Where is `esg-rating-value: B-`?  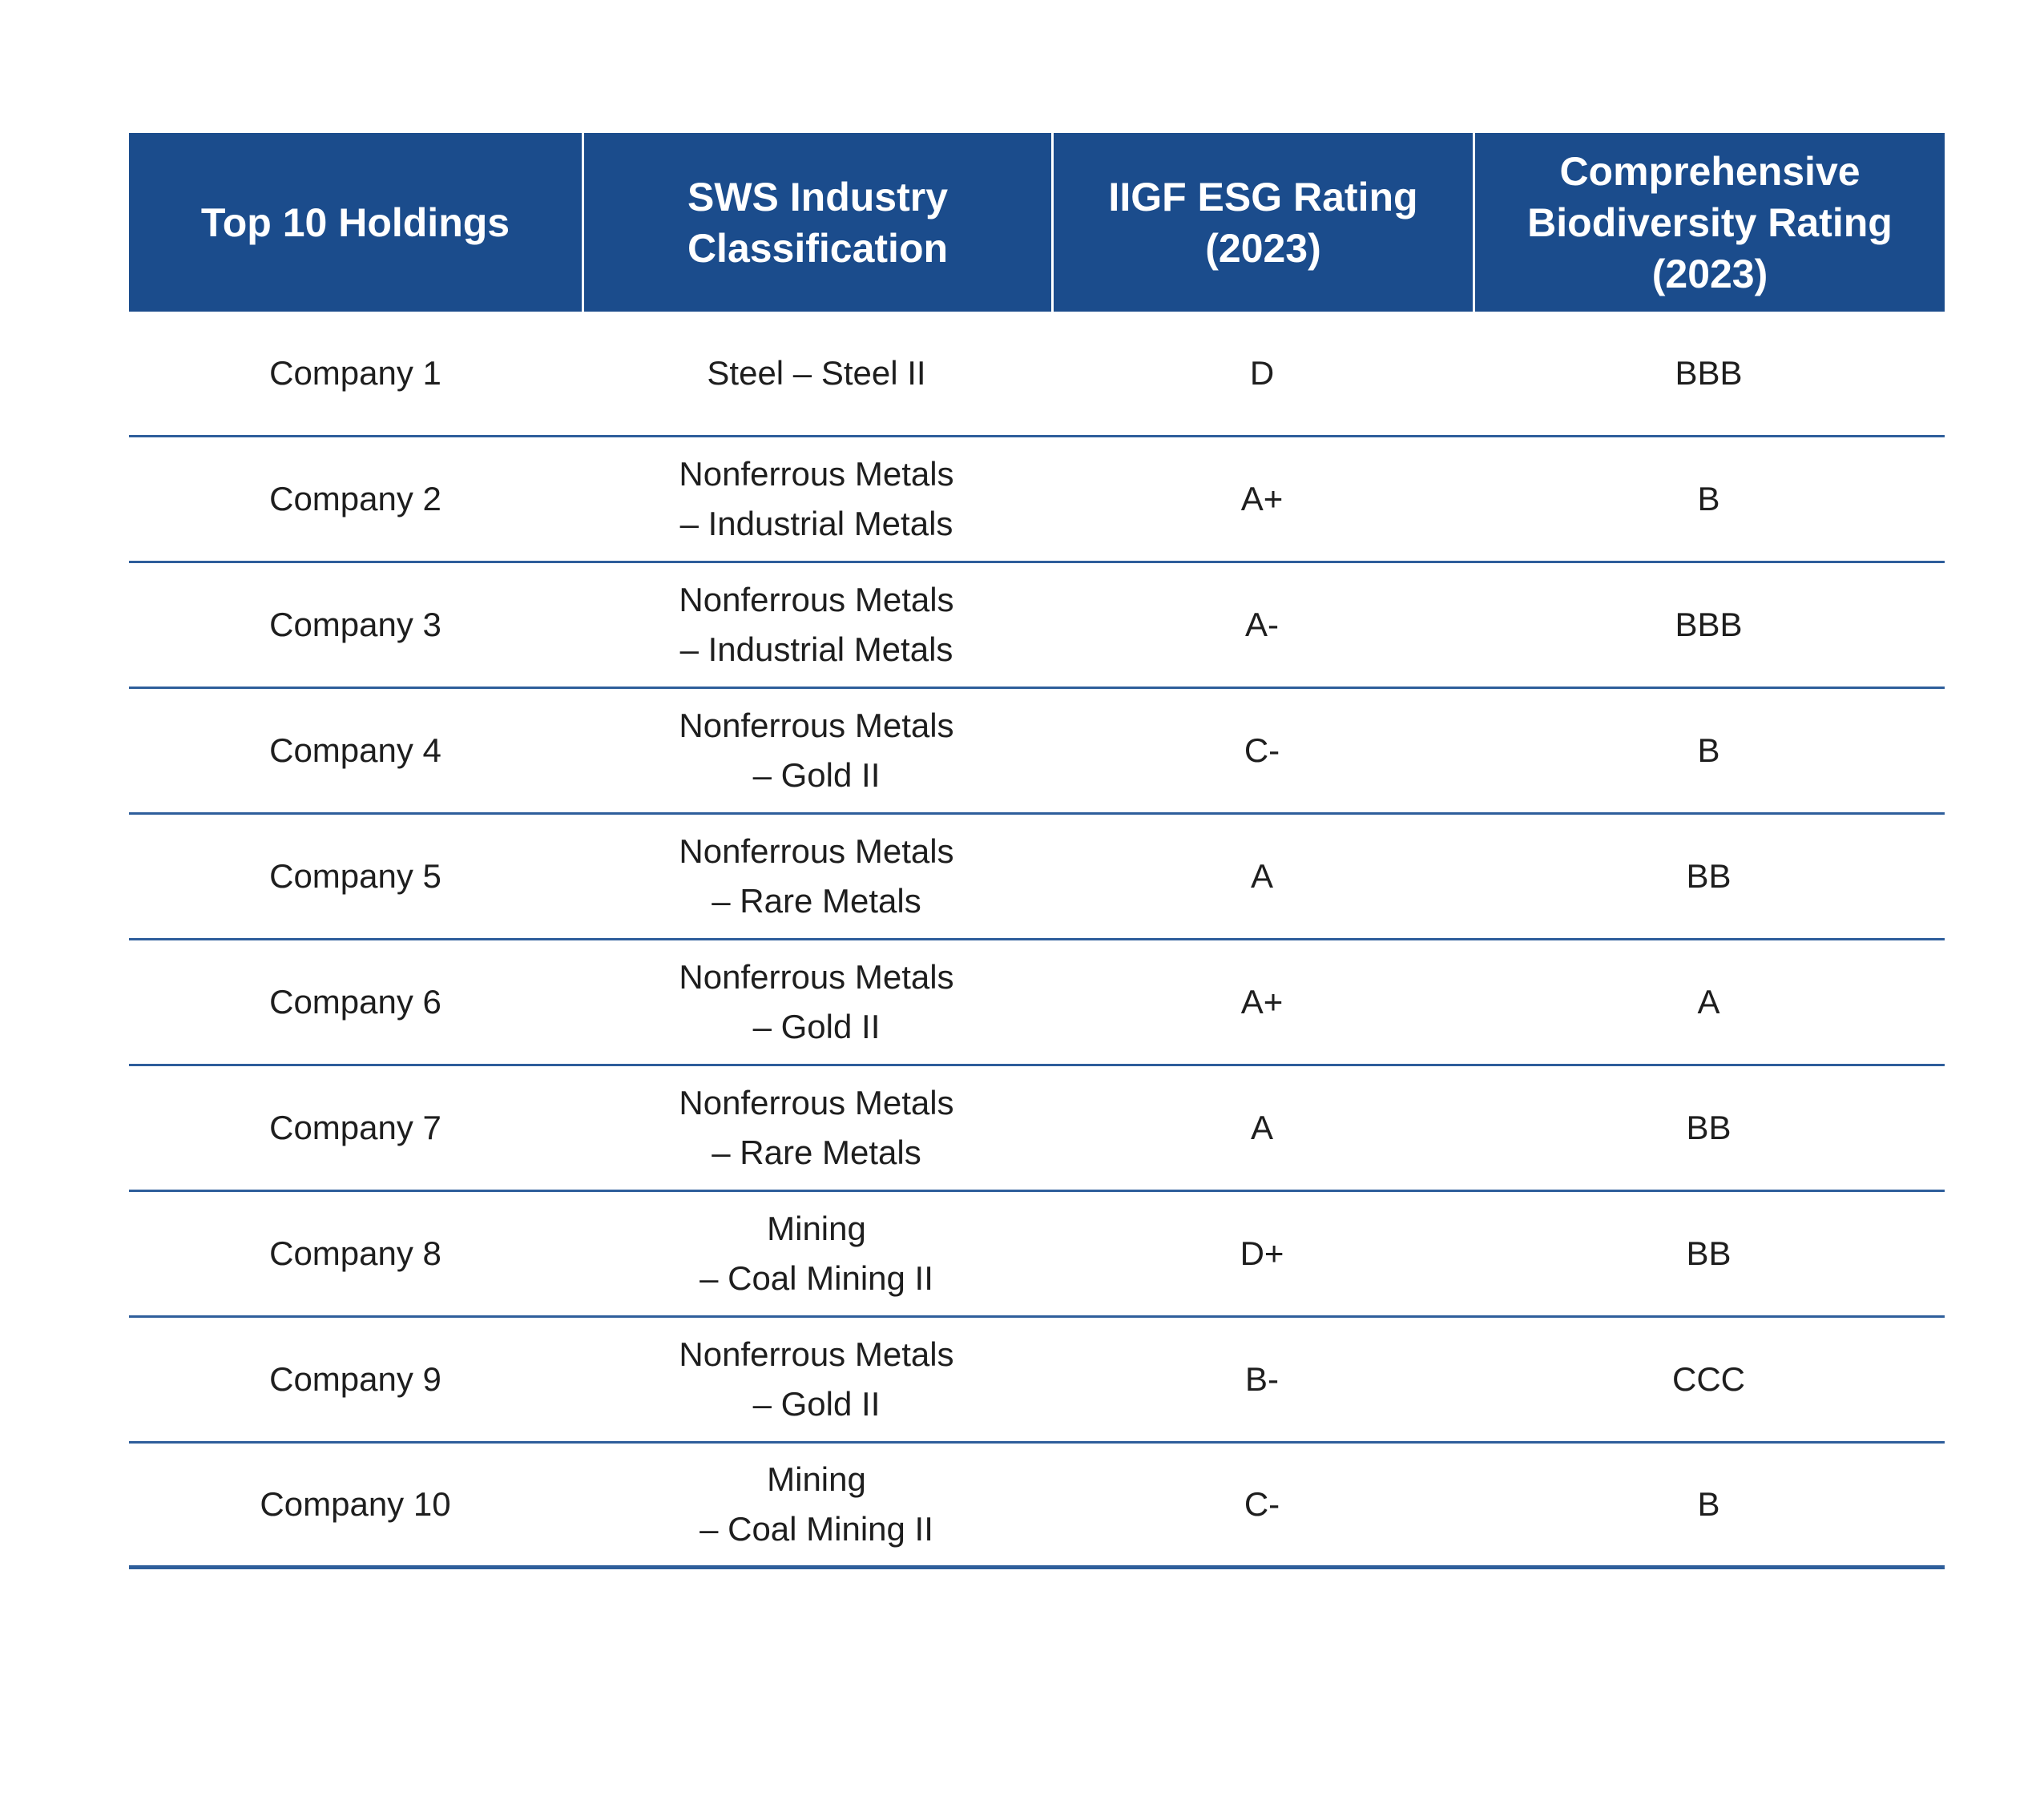 esg-rating-value: B- is located at coordinates (1262, 1379).